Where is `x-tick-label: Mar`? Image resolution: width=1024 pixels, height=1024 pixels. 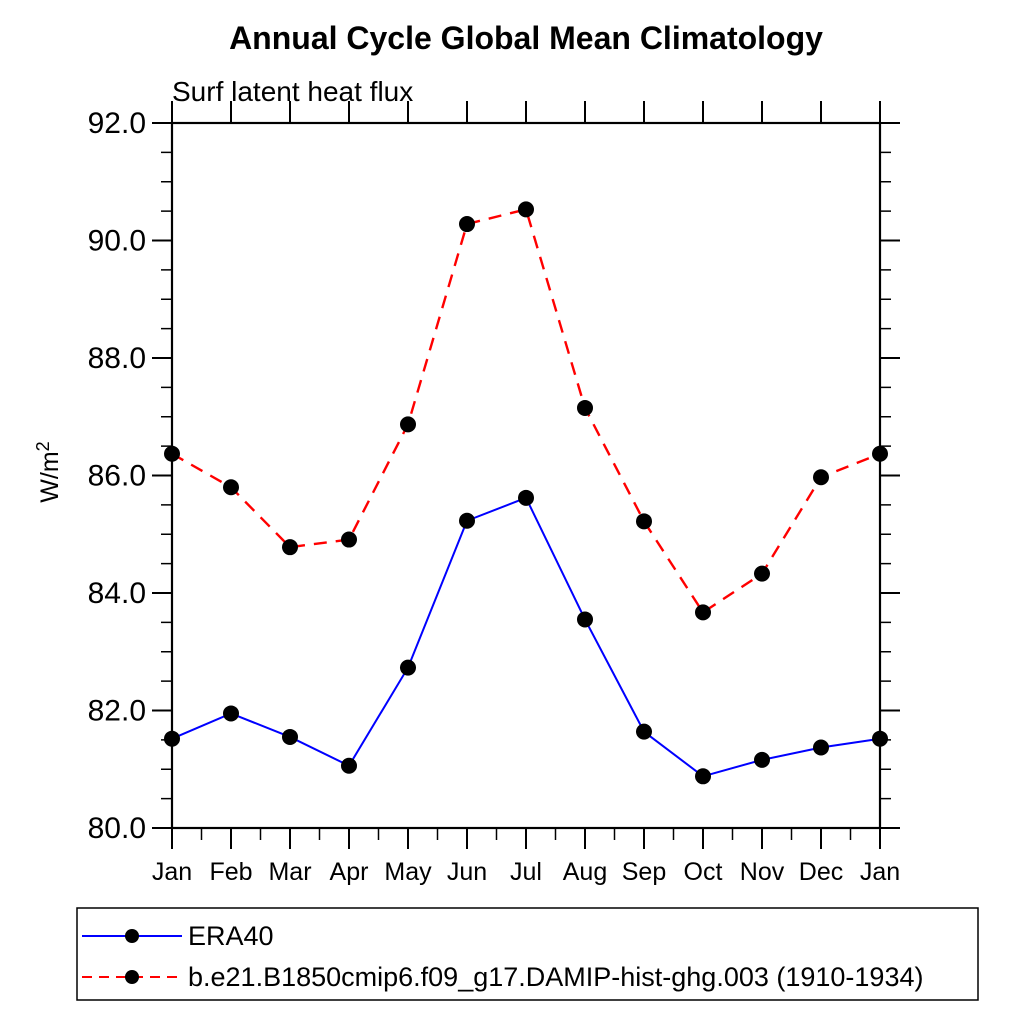 x-tick-label: Mar is located at coordinates (289, 872).